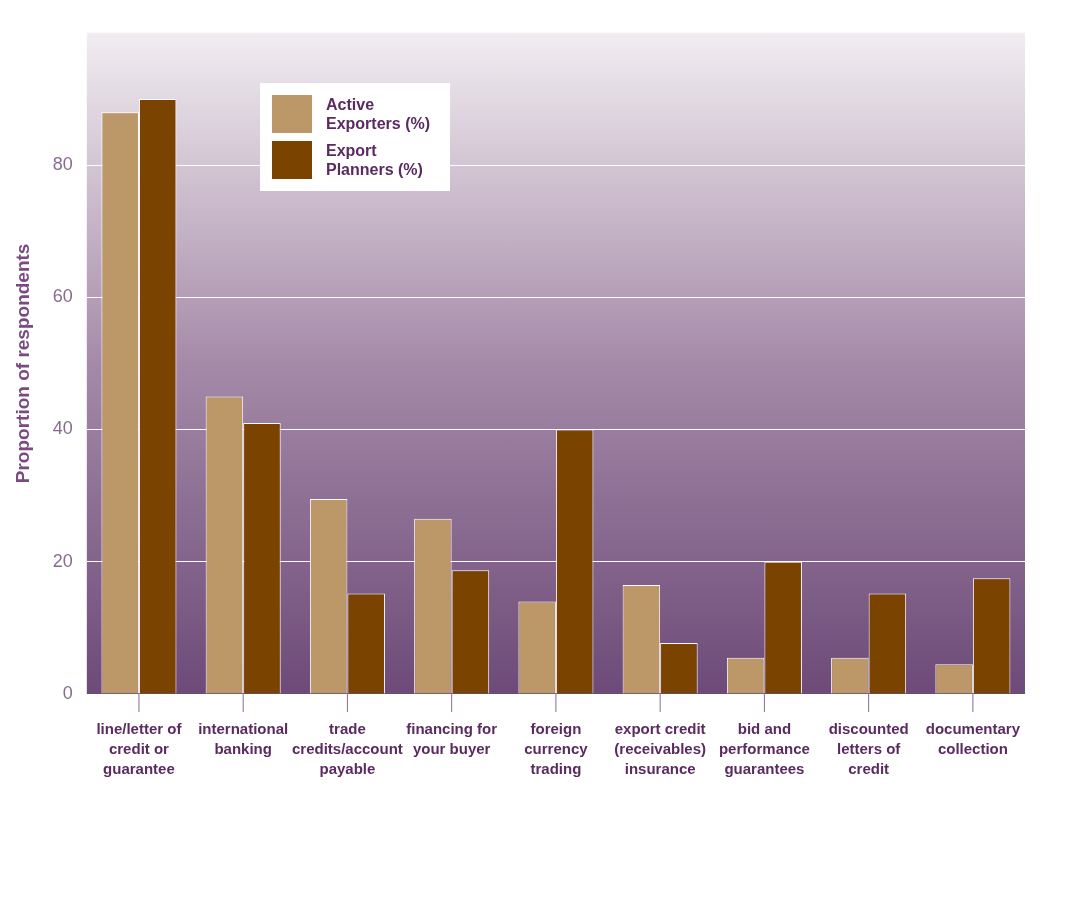  Describe the element at coordinates (973, 738) in the screenshot. I see `x-tick-label: documentary collection` at that location.